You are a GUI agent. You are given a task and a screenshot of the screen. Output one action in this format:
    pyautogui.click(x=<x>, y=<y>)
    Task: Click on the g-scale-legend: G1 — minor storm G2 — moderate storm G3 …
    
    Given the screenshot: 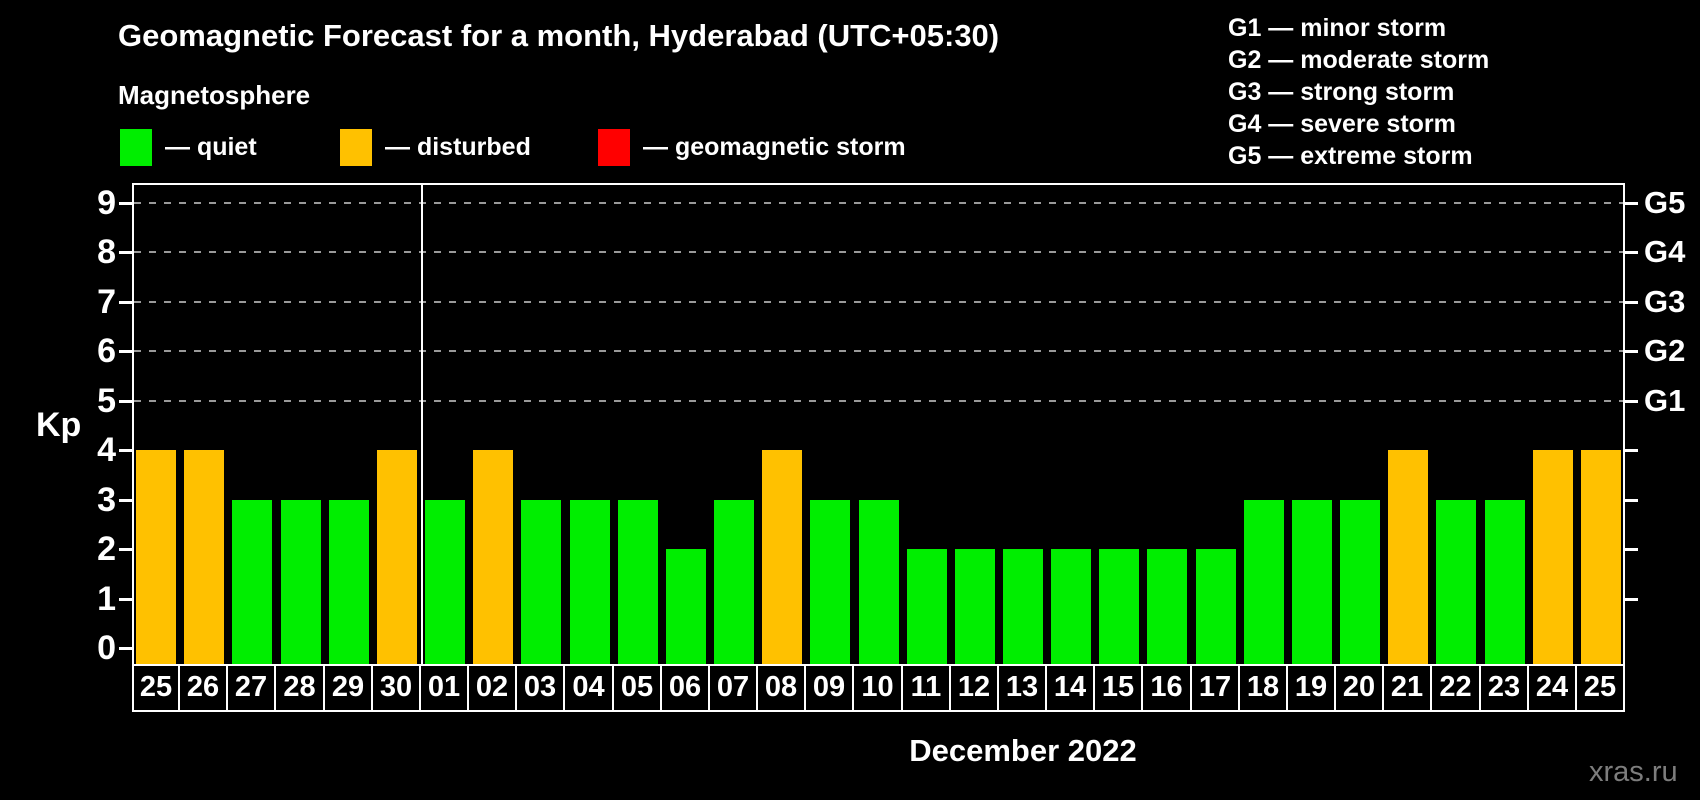 What is the action you would take?
    pyautogui.click(x=1358, y=92)
    